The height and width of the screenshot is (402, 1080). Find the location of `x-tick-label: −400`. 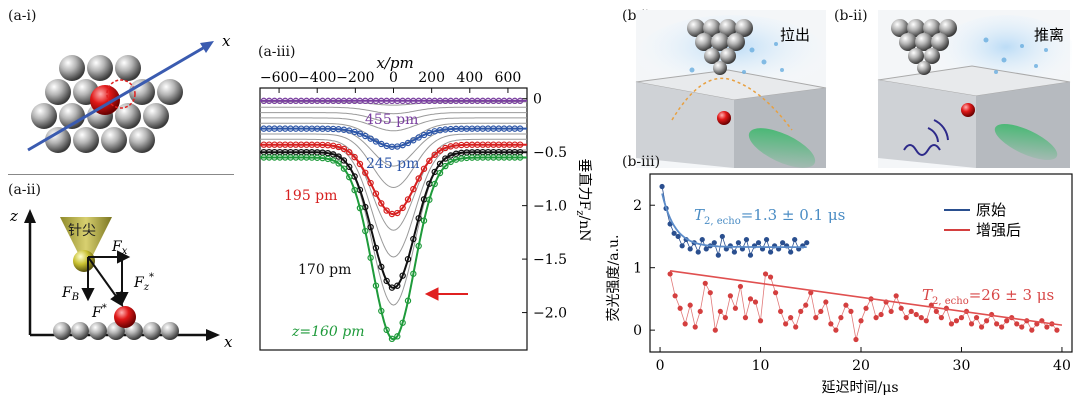

x-tick-label: −400 is located at coordinates (317, 78).